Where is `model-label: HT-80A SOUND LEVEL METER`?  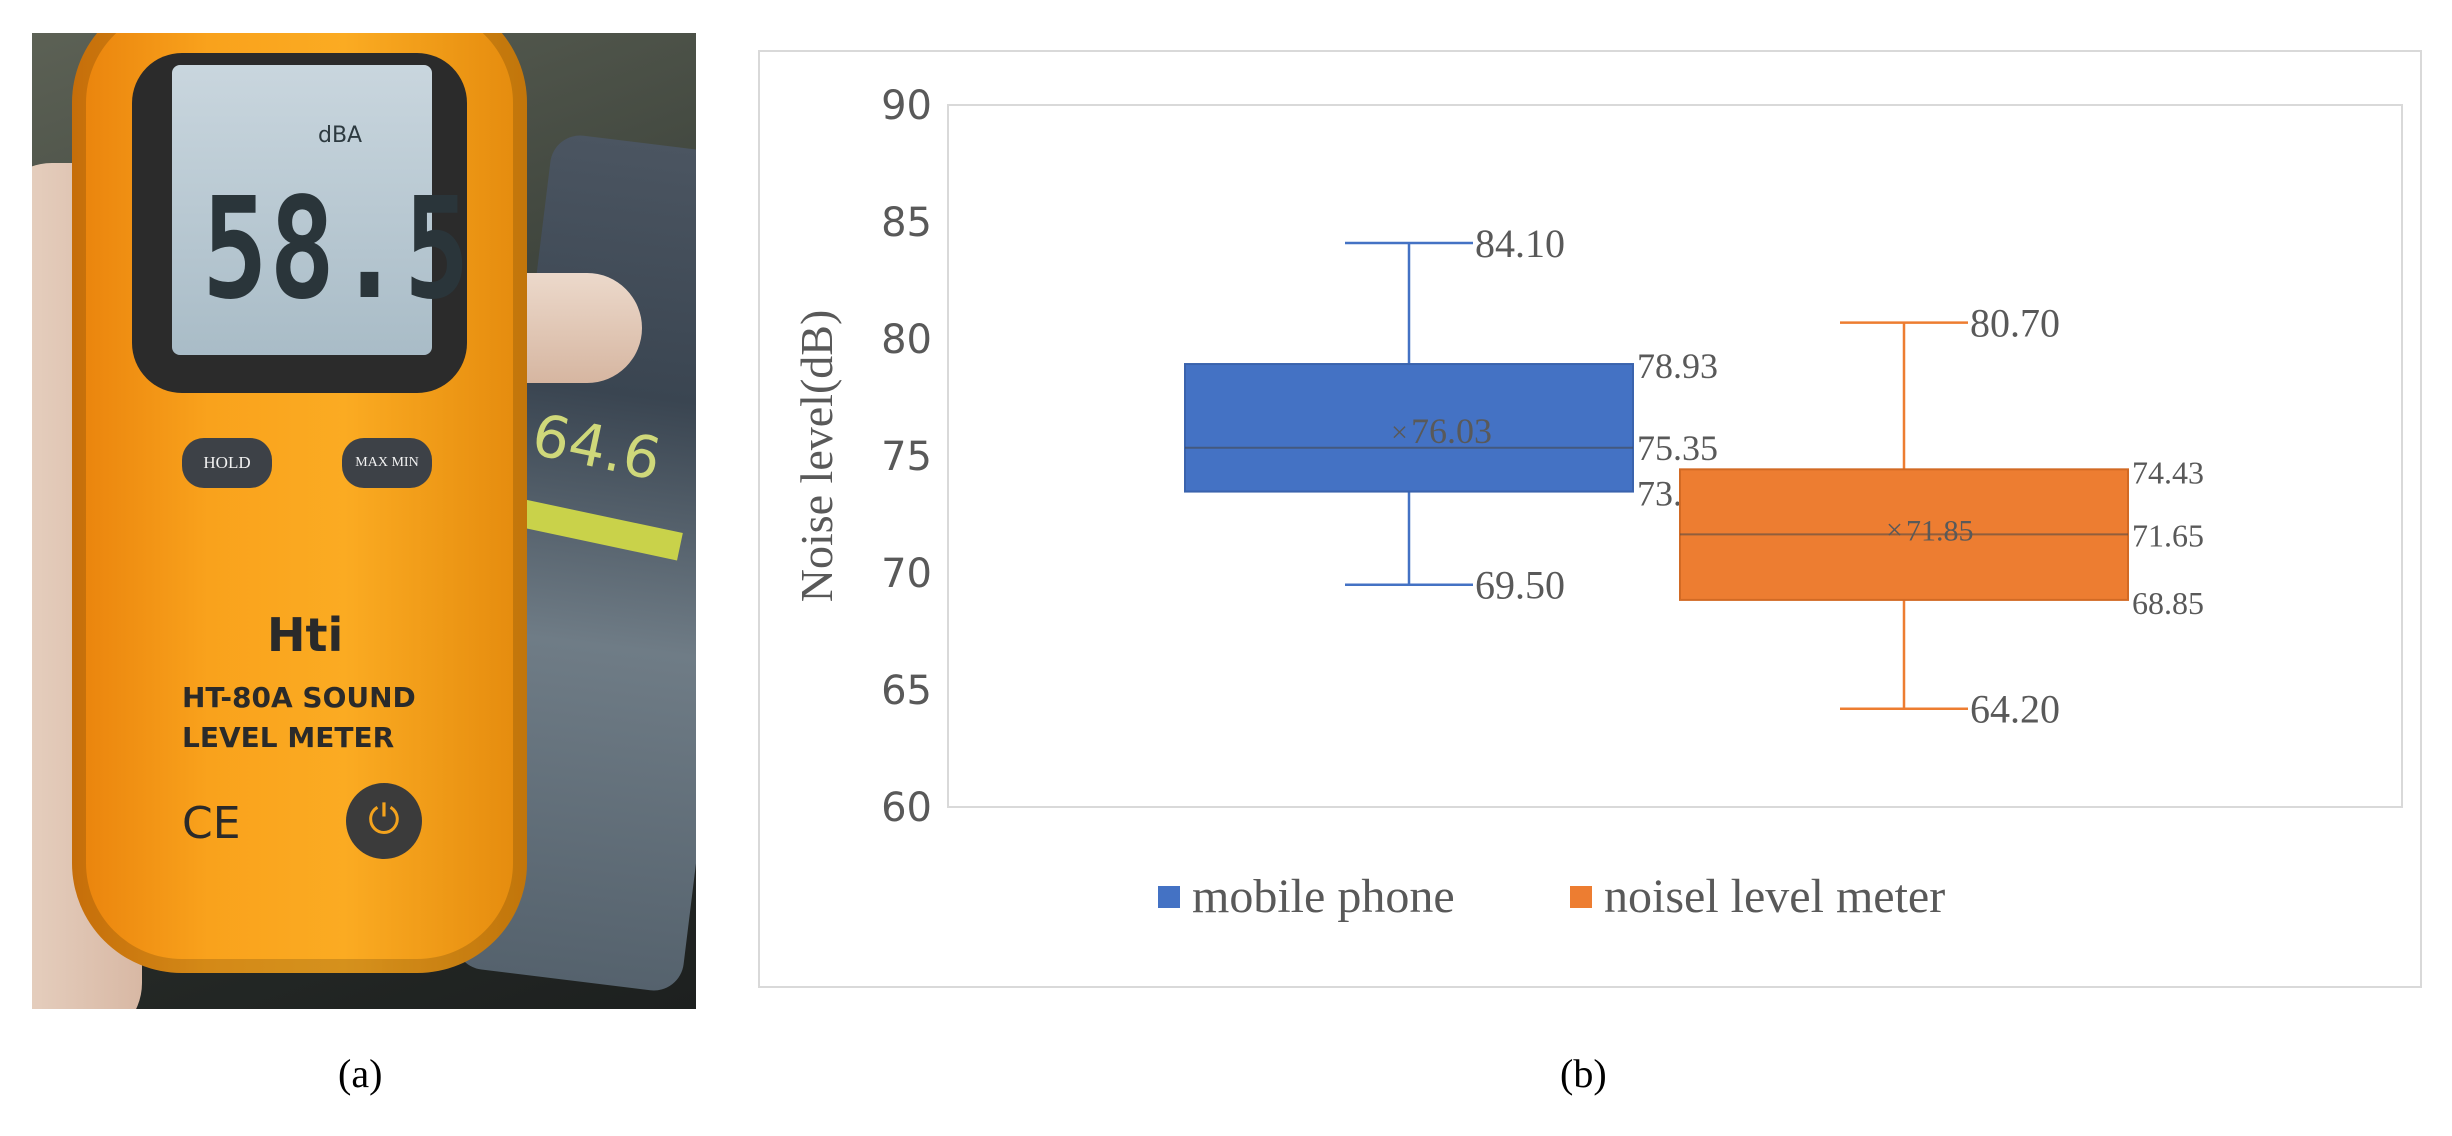 model-label: HT-80A SOUND LEVEL METER is located at coordinates (299, 717).